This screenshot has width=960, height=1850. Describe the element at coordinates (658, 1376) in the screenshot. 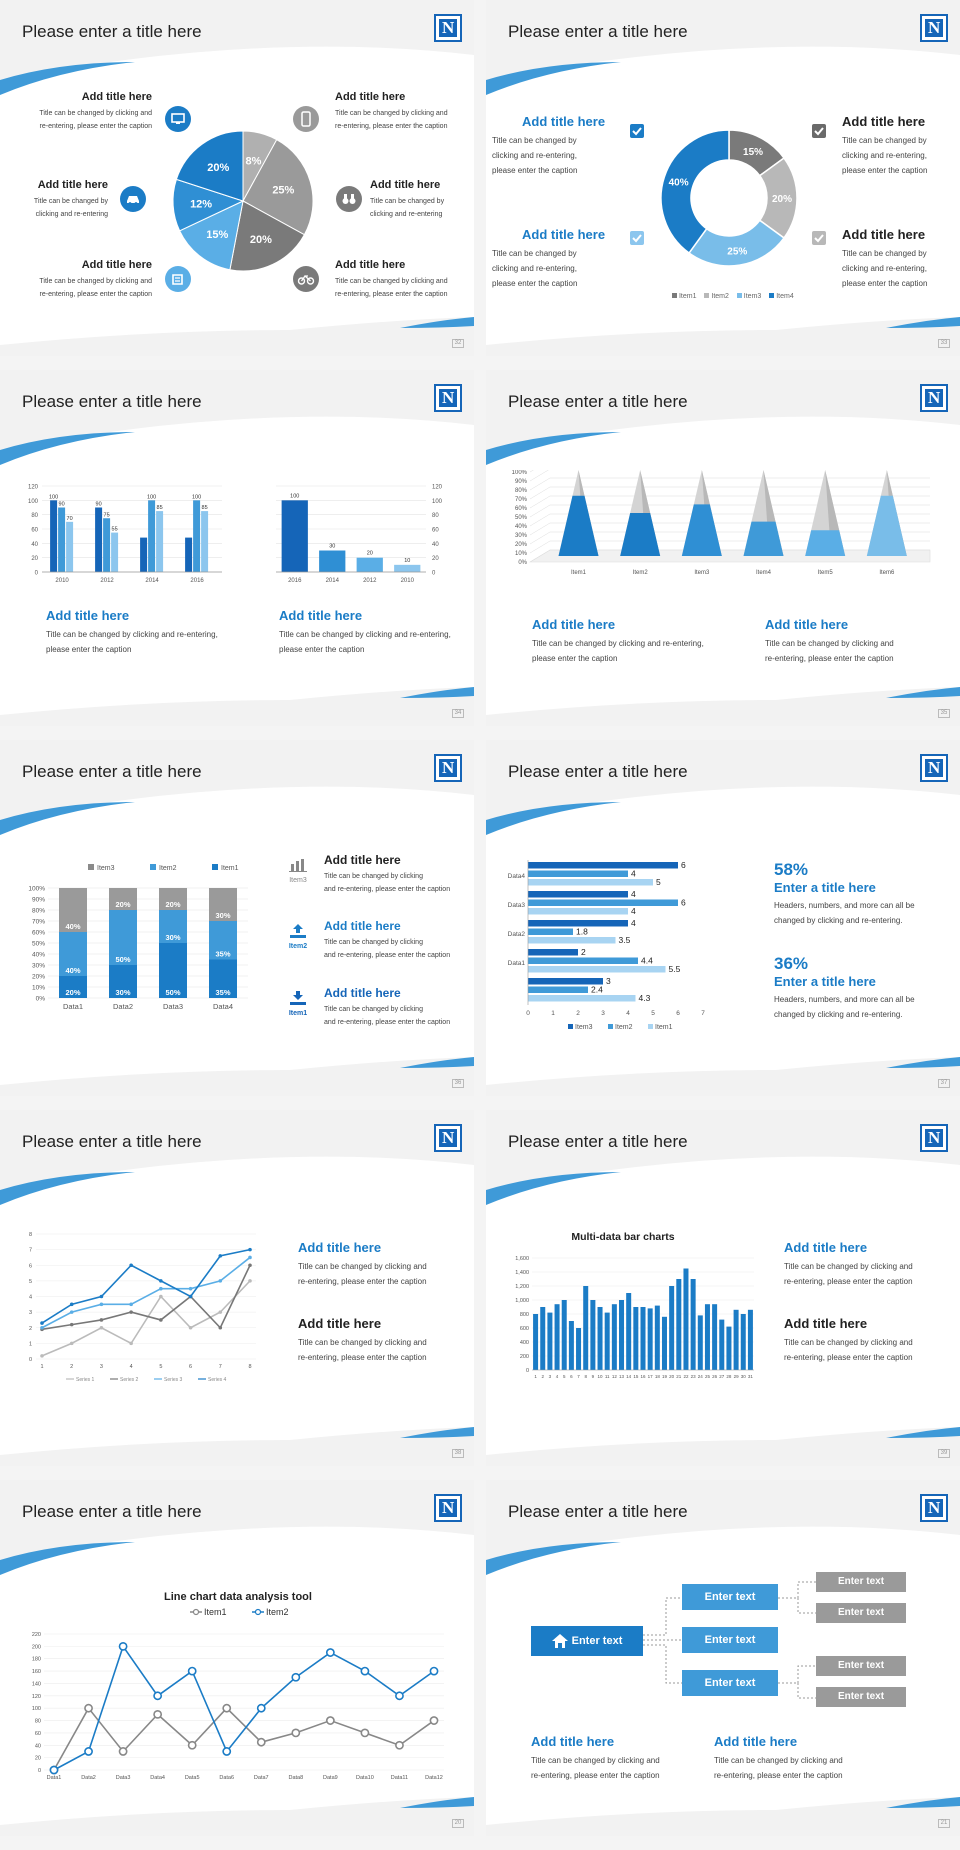

I see `x-tick-label: 18` at that location.